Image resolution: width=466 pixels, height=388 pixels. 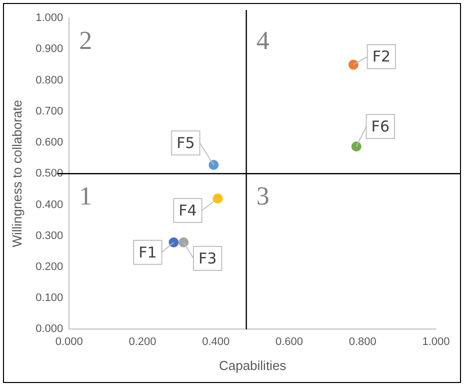 What do you see at coordinates (50, 174) in the screenshot?
I see `y-tick-label: 0.500` at bounding box center [50, 174].